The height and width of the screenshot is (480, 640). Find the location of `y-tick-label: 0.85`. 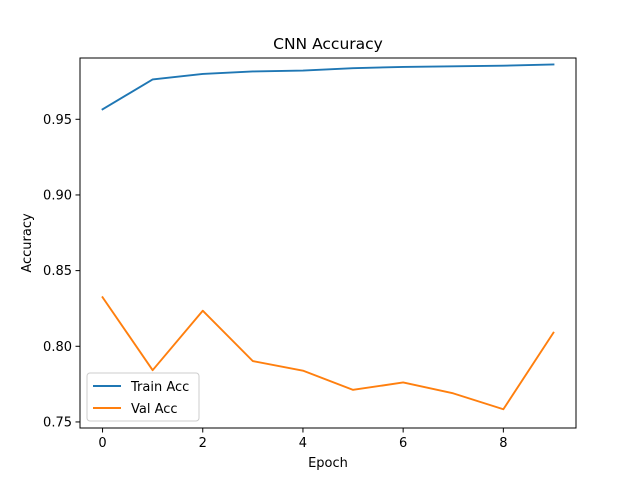

y-tick-label: 0.85 is located at coordinates (57, 271).